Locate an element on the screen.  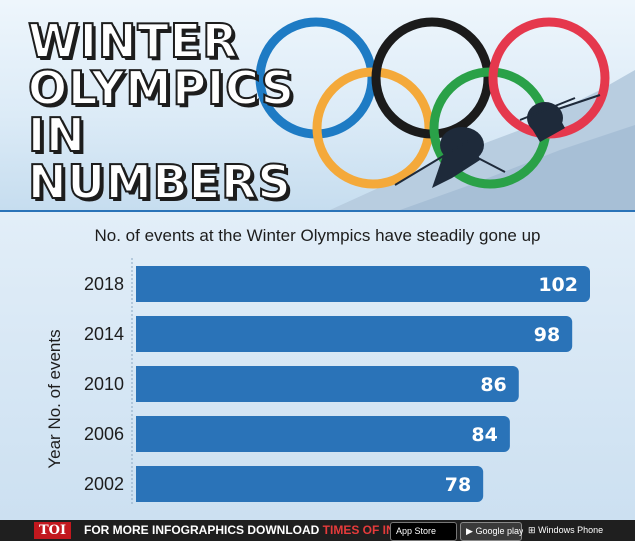
windows-phone-badge: ⊞ Windows Phone is located at coordinates (563, 530).